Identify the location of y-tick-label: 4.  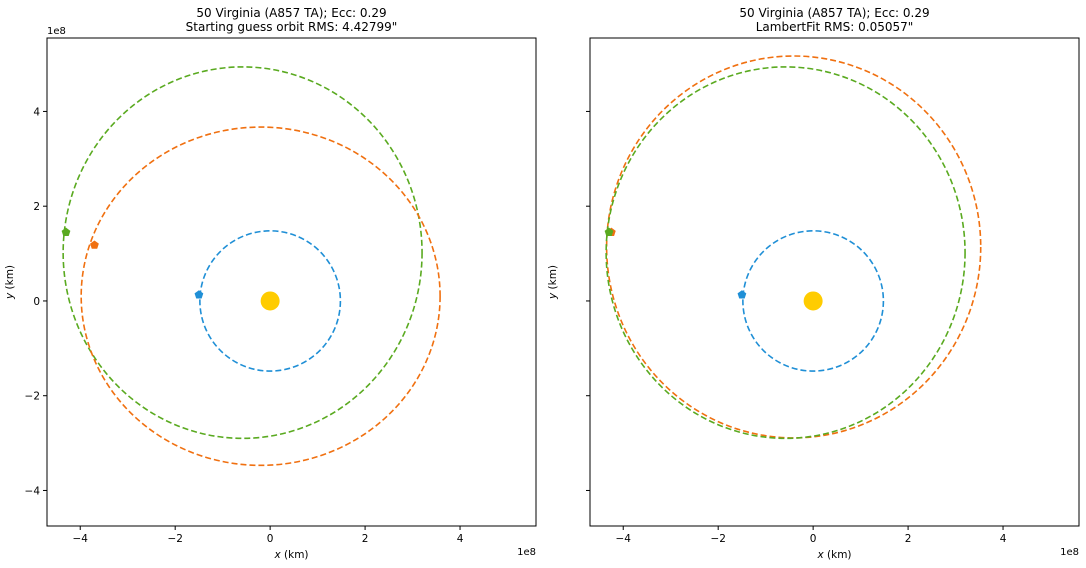
(36, 112).